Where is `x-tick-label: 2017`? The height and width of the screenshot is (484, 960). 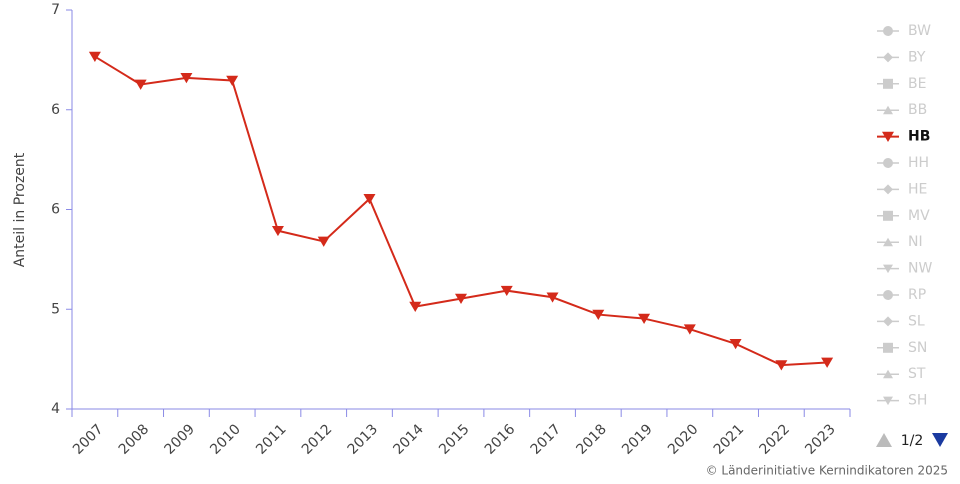
x-tick-label: 2017 is located at coordinates (546, 439).